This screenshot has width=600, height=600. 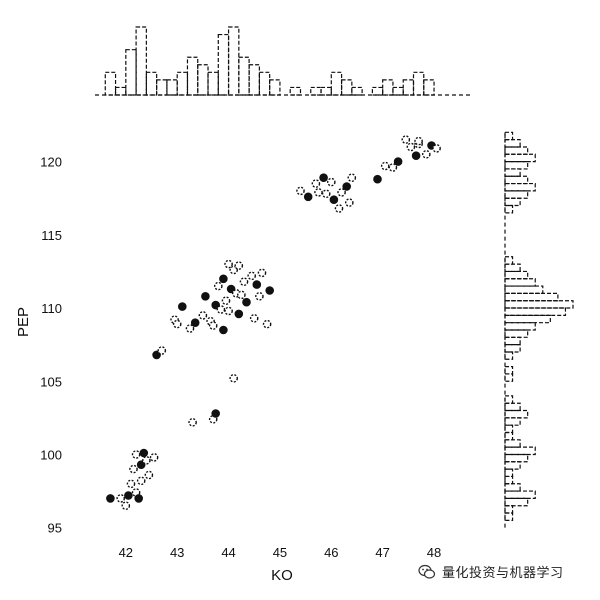 I want to click on x-tick-label: 43, so click(x=177, y=552).